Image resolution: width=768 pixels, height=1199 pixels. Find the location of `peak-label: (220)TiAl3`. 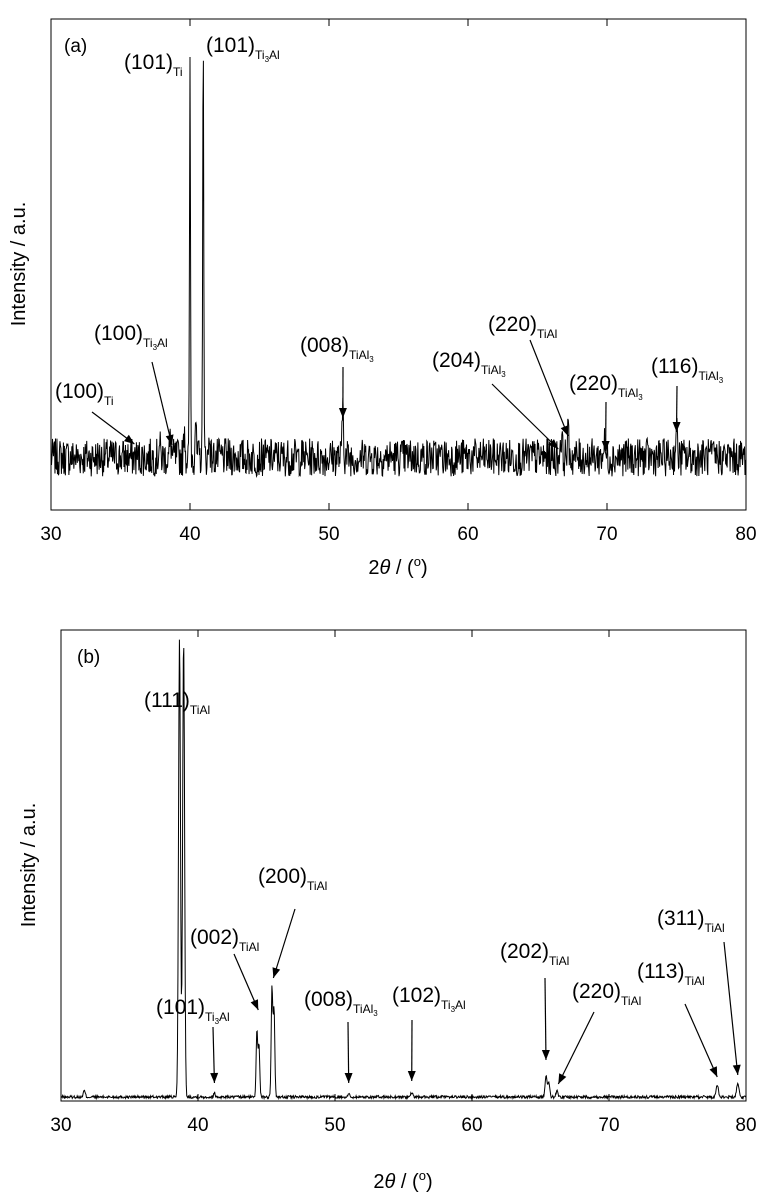

peak-label: (220)TiAl3 is located at coordinates (606, 387).